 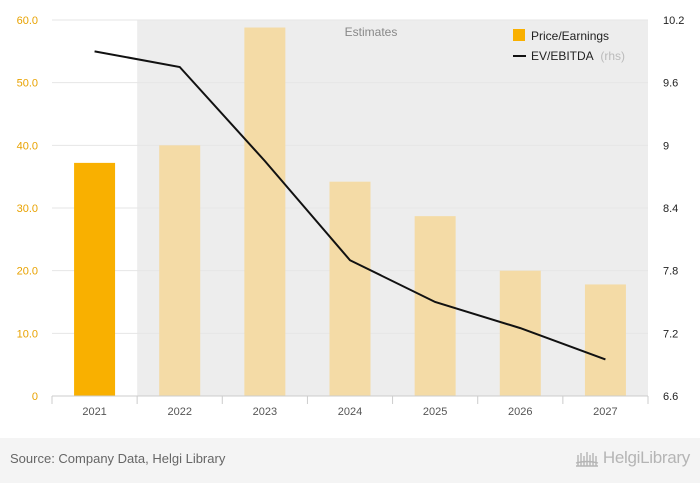 What do you see at coordinates (435, 412) in the screenshot?
I see `x-tick-label: 2025` at bounding box center [435, 412].